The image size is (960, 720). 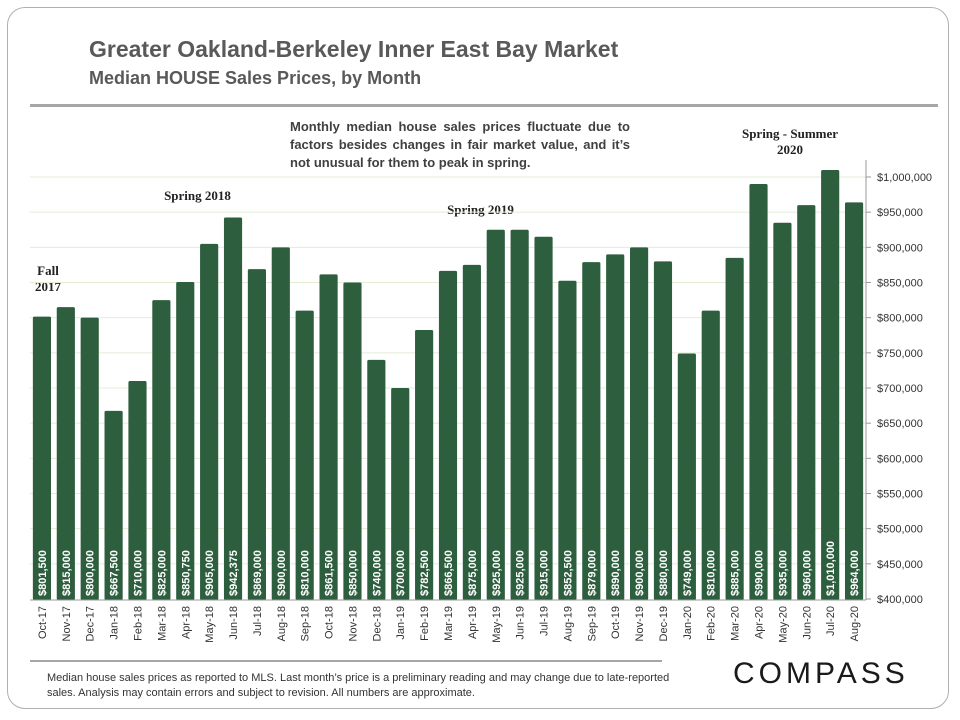 What do you see at coordinates (807, 623) in the screenshot?
I see `x-tick-label: Jun-20` at bounding box center [807, 623].